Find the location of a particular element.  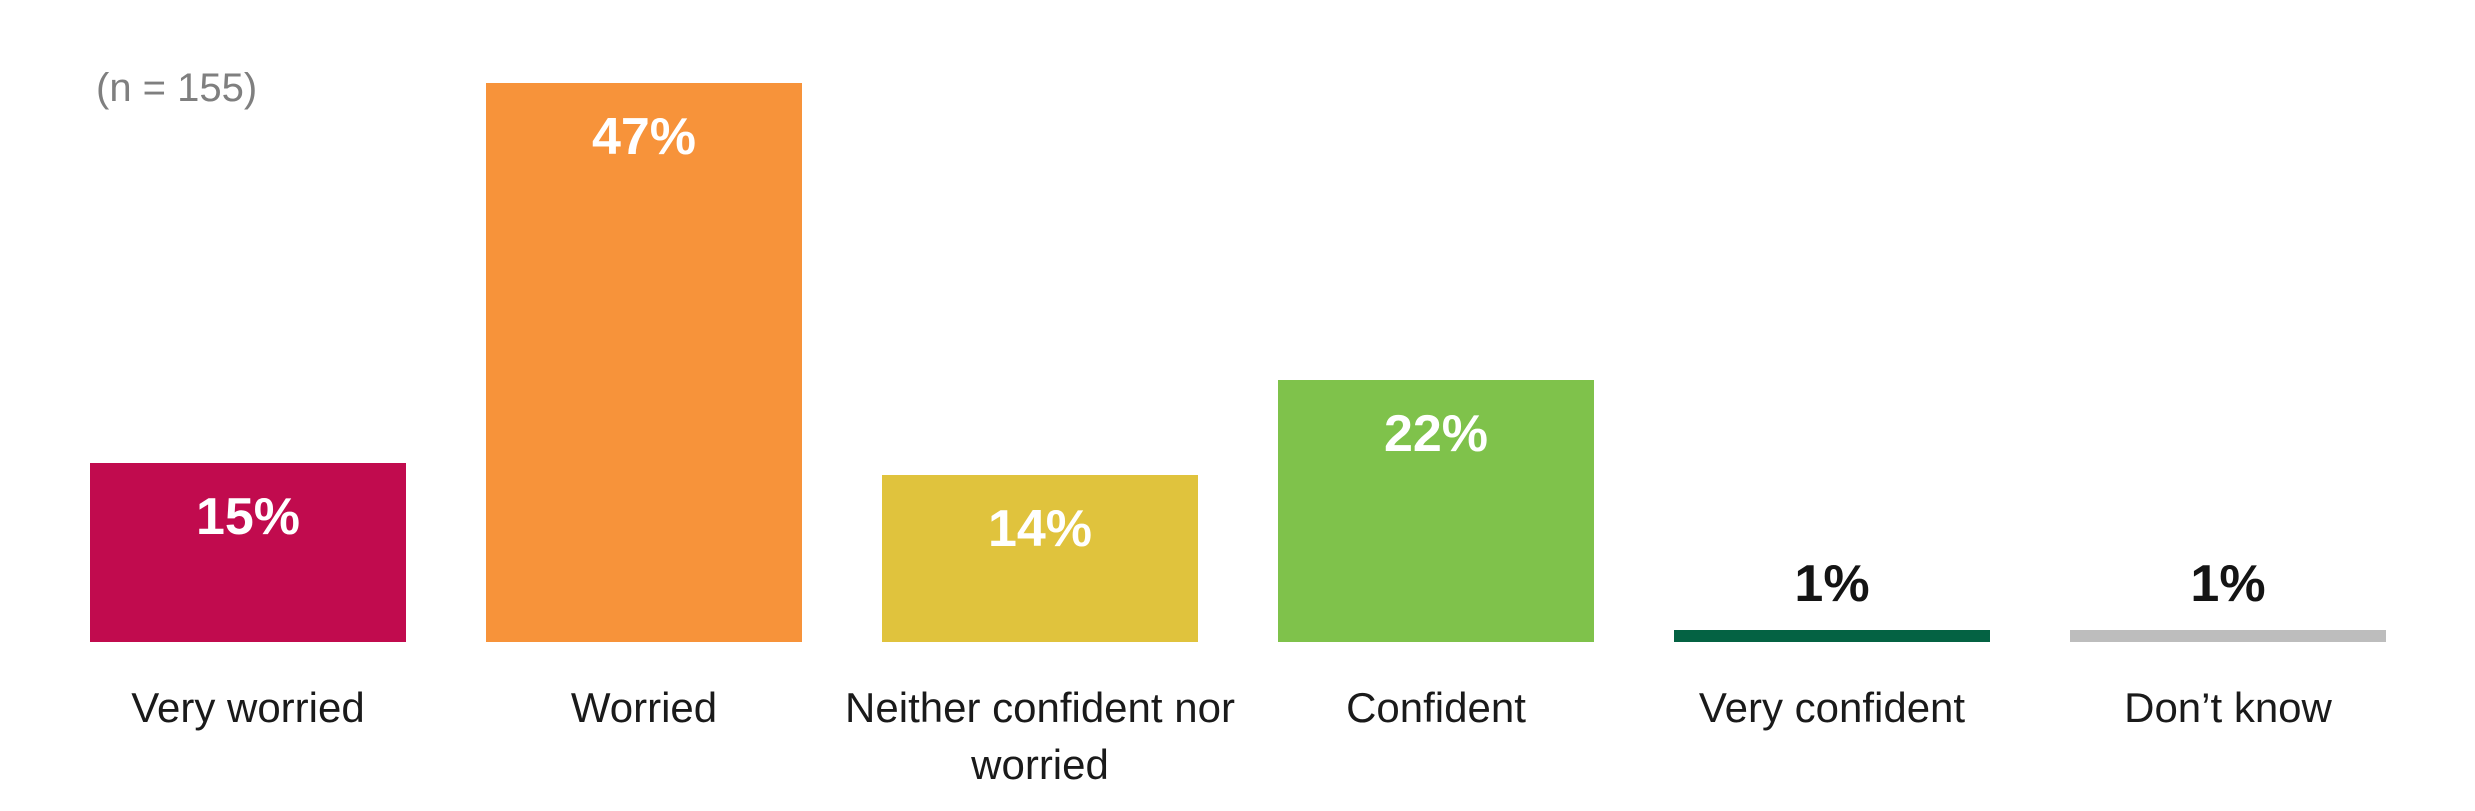

value-label-worried: 47% is located at coordinates (644, 137).